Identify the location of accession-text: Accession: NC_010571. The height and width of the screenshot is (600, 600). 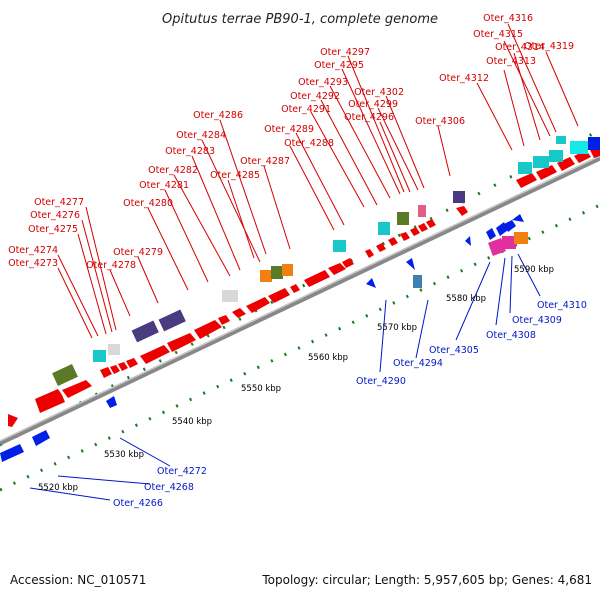
(78, 580).